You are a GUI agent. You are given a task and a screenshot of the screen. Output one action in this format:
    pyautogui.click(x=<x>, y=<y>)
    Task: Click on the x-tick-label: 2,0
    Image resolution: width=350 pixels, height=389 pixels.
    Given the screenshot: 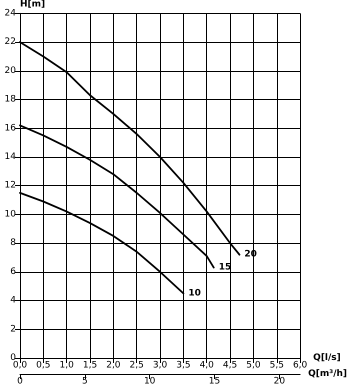 What is the action you would take?
    pyautogui.click(x=113, y=365)
    